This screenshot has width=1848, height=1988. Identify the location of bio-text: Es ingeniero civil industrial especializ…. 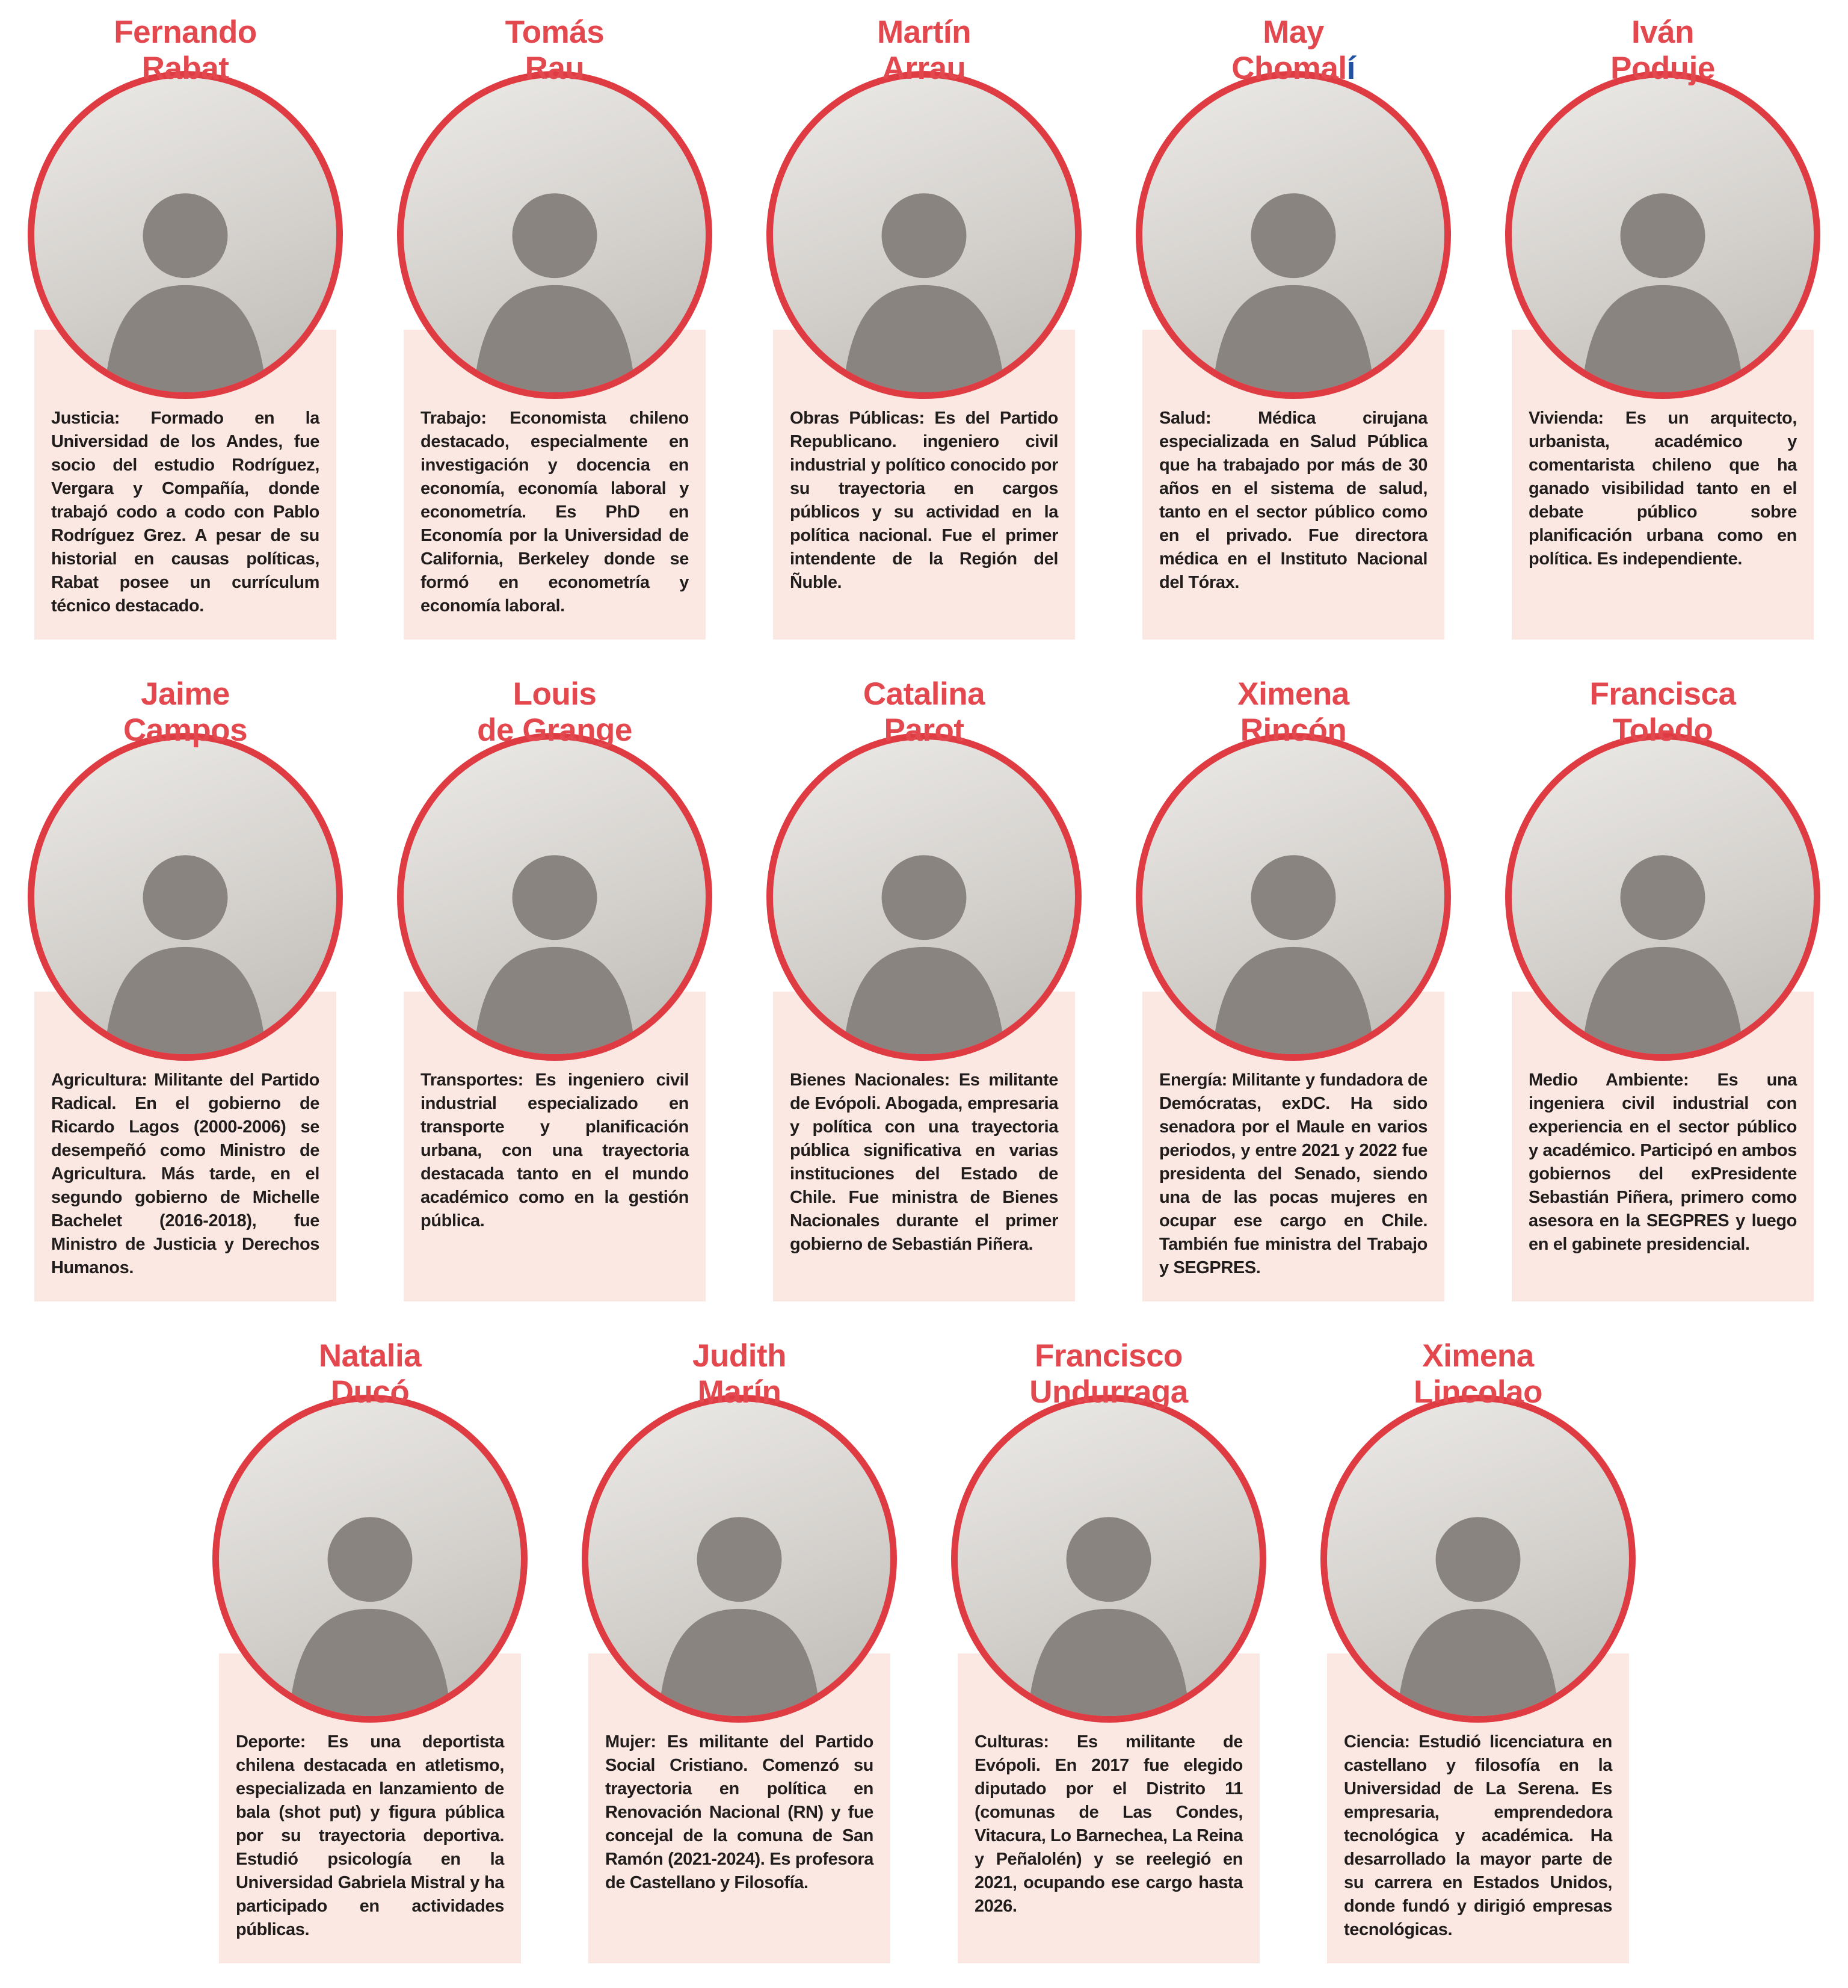
(555, 1150).